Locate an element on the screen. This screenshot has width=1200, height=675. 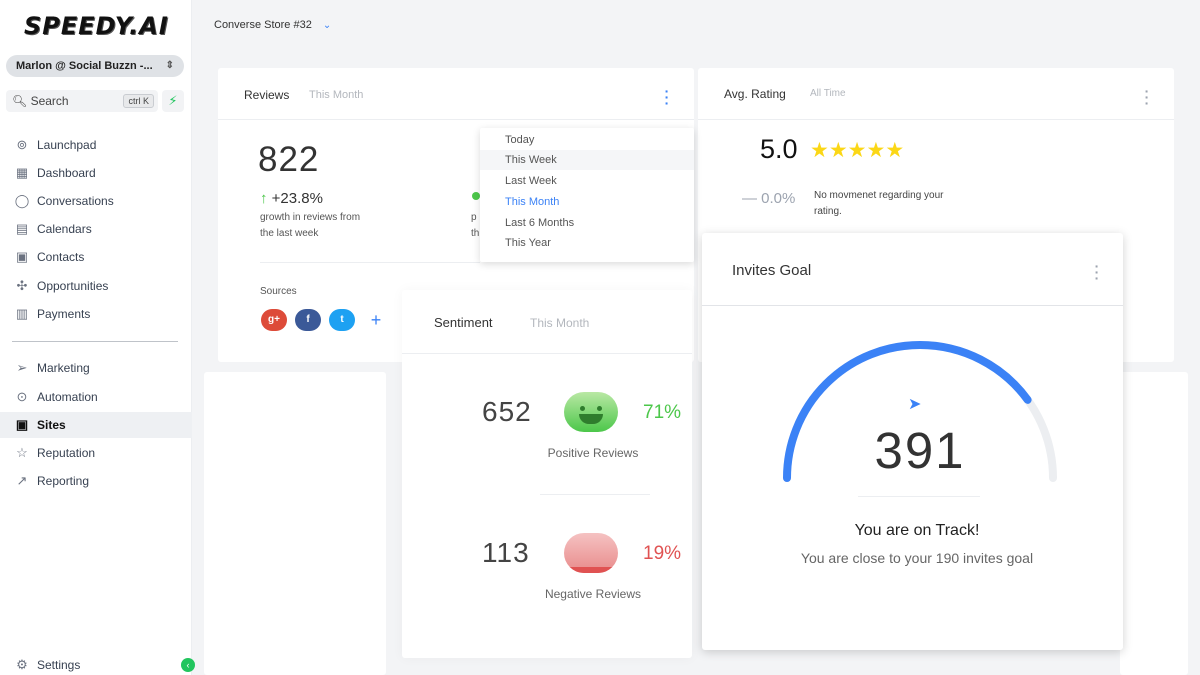
google-plus-icon: g+ is located at coordinates (274, 320).